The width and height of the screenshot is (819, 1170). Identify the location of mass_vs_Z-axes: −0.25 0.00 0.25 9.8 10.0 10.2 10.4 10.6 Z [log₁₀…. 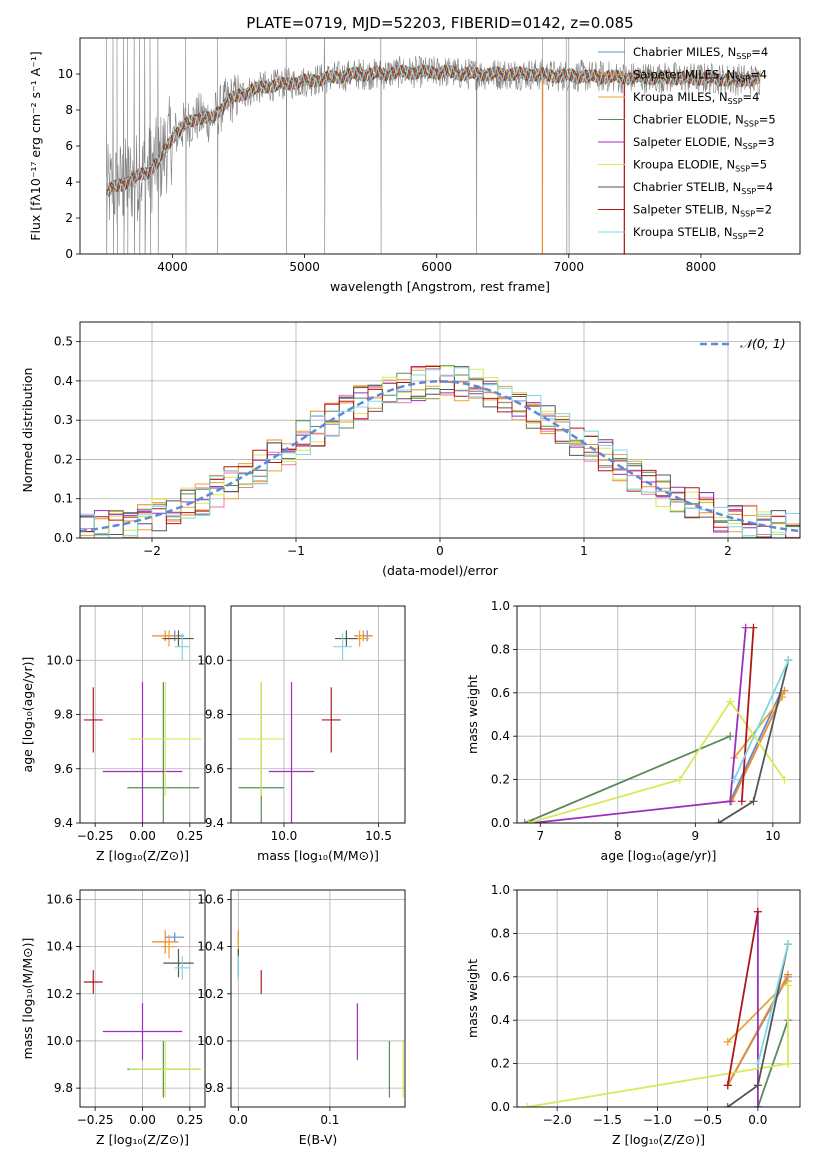
(111, 1019).